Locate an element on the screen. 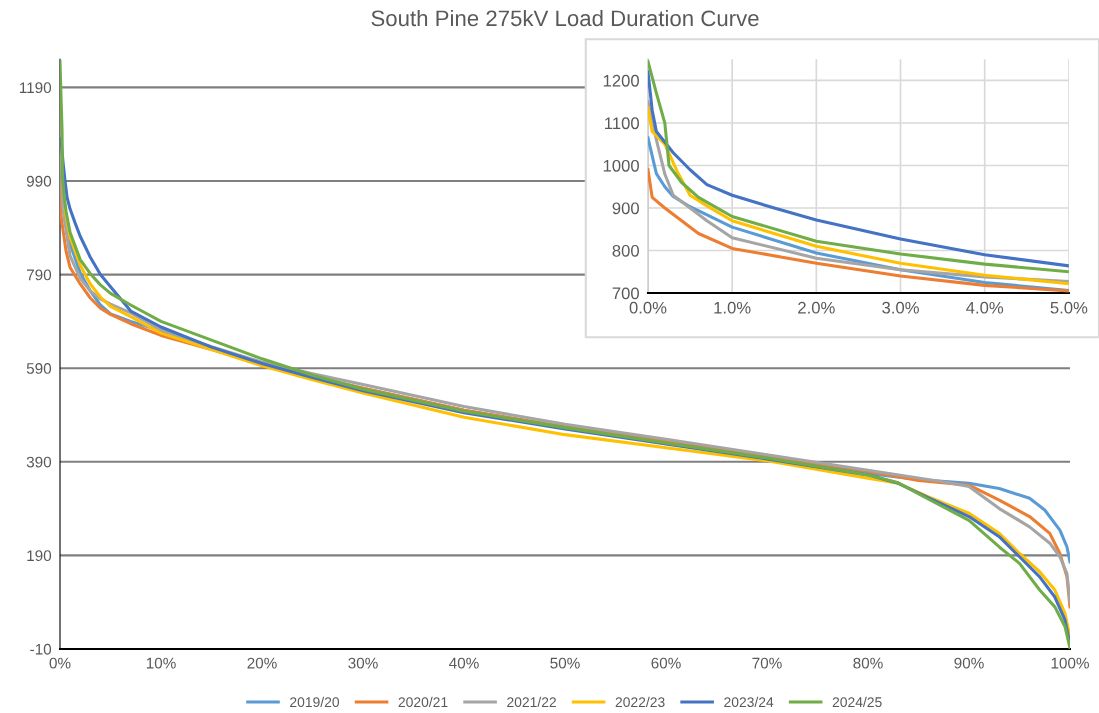  y-tick-label: 1190 is located at coordinates (35, 88).